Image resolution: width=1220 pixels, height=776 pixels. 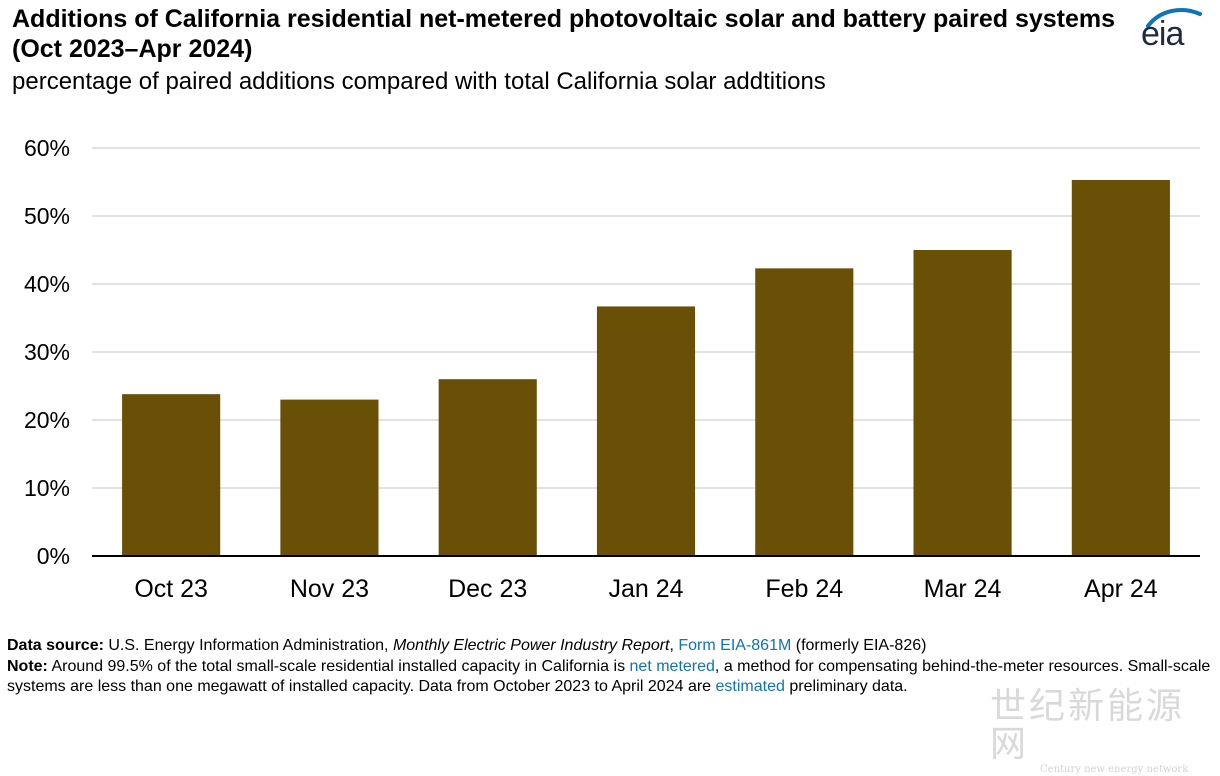 I want to click on x-tick-label: Nov 23, so click(x=329, y=589).